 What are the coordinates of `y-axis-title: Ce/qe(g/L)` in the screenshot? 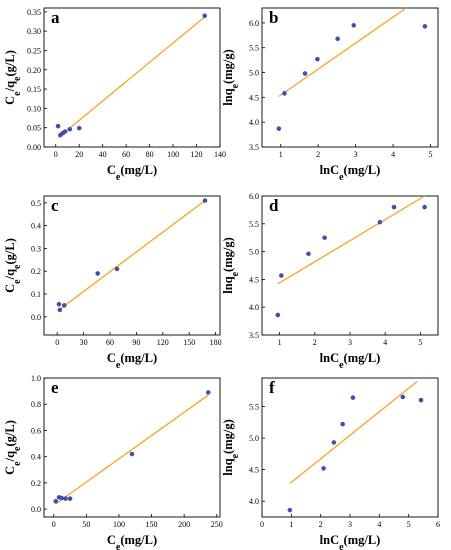 It's located at (13, 77).